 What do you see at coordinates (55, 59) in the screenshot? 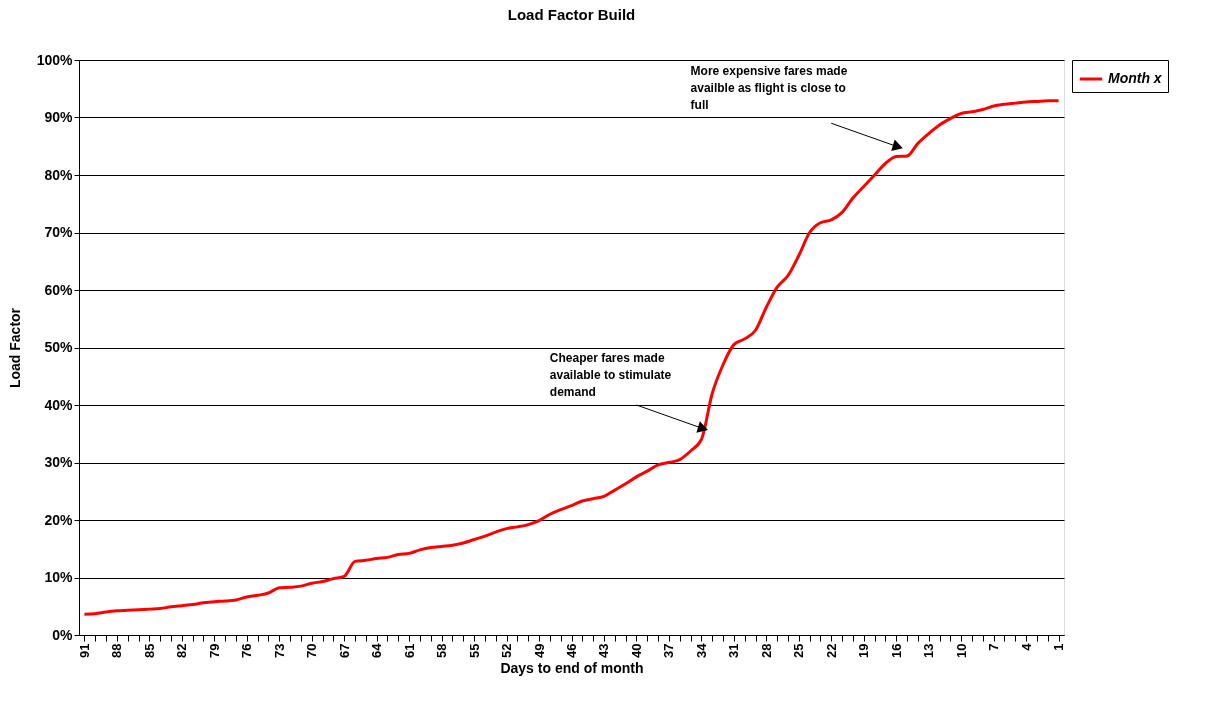
I see `y-tick-label: 100%` at bounding box center [55, 59].